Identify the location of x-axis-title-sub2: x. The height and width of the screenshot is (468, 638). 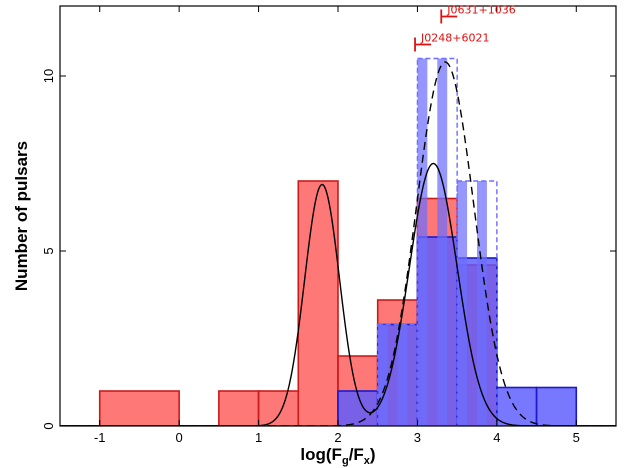
(367, 461).